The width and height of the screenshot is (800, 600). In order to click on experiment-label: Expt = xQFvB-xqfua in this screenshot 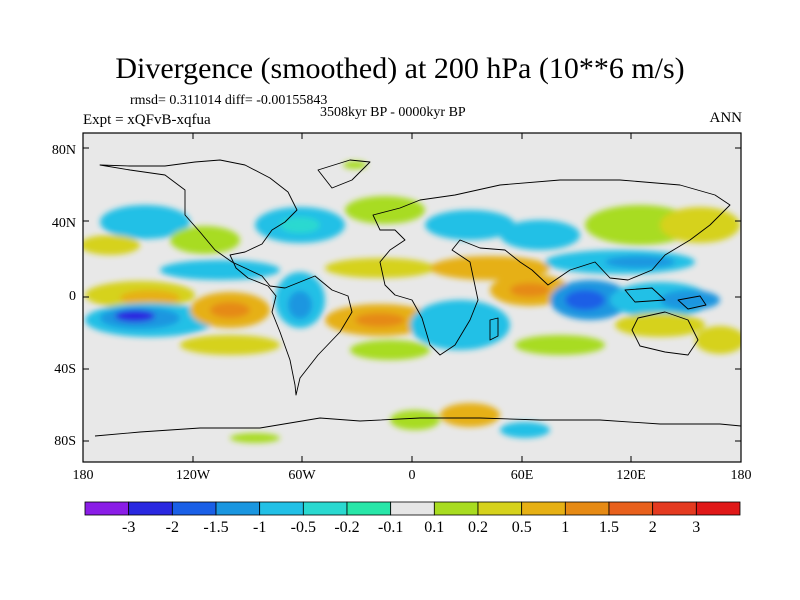, I will do `click(147, 120)`.